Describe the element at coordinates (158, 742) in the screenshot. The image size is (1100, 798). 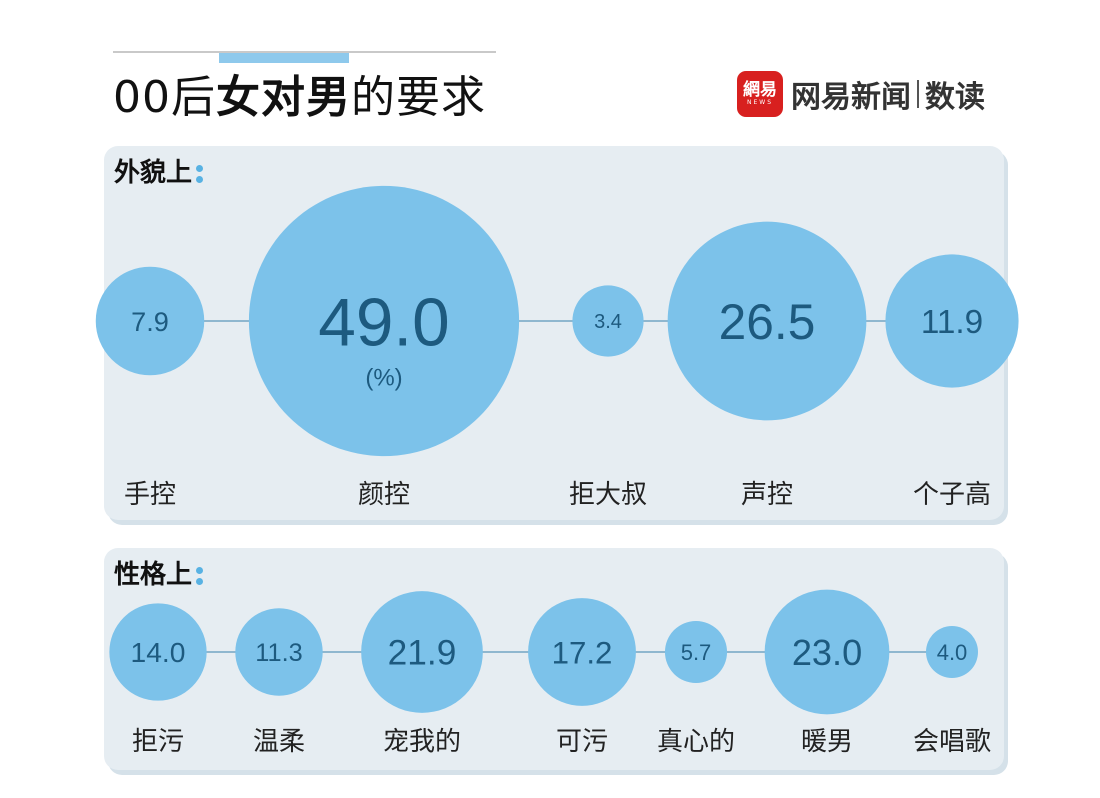
I see `category-label-0: 拒污` at that location.